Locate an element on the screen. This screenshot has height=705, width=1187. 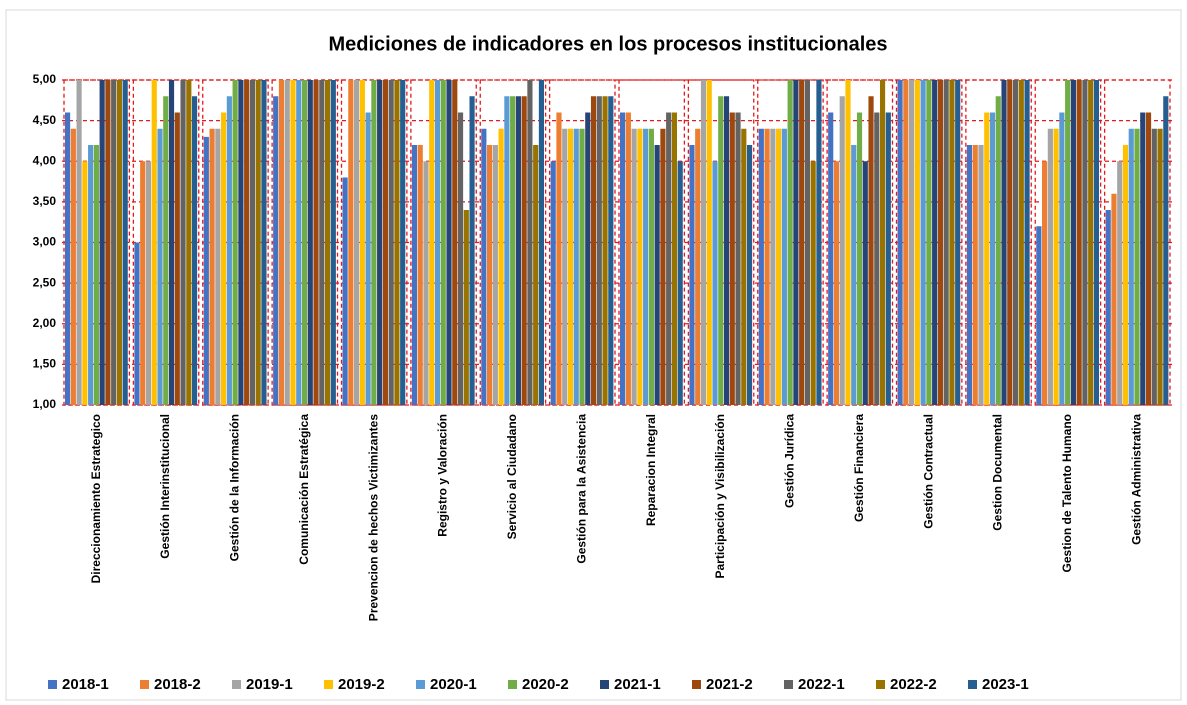
legend-label: 2022-2 is located at coordinates (913, 684).